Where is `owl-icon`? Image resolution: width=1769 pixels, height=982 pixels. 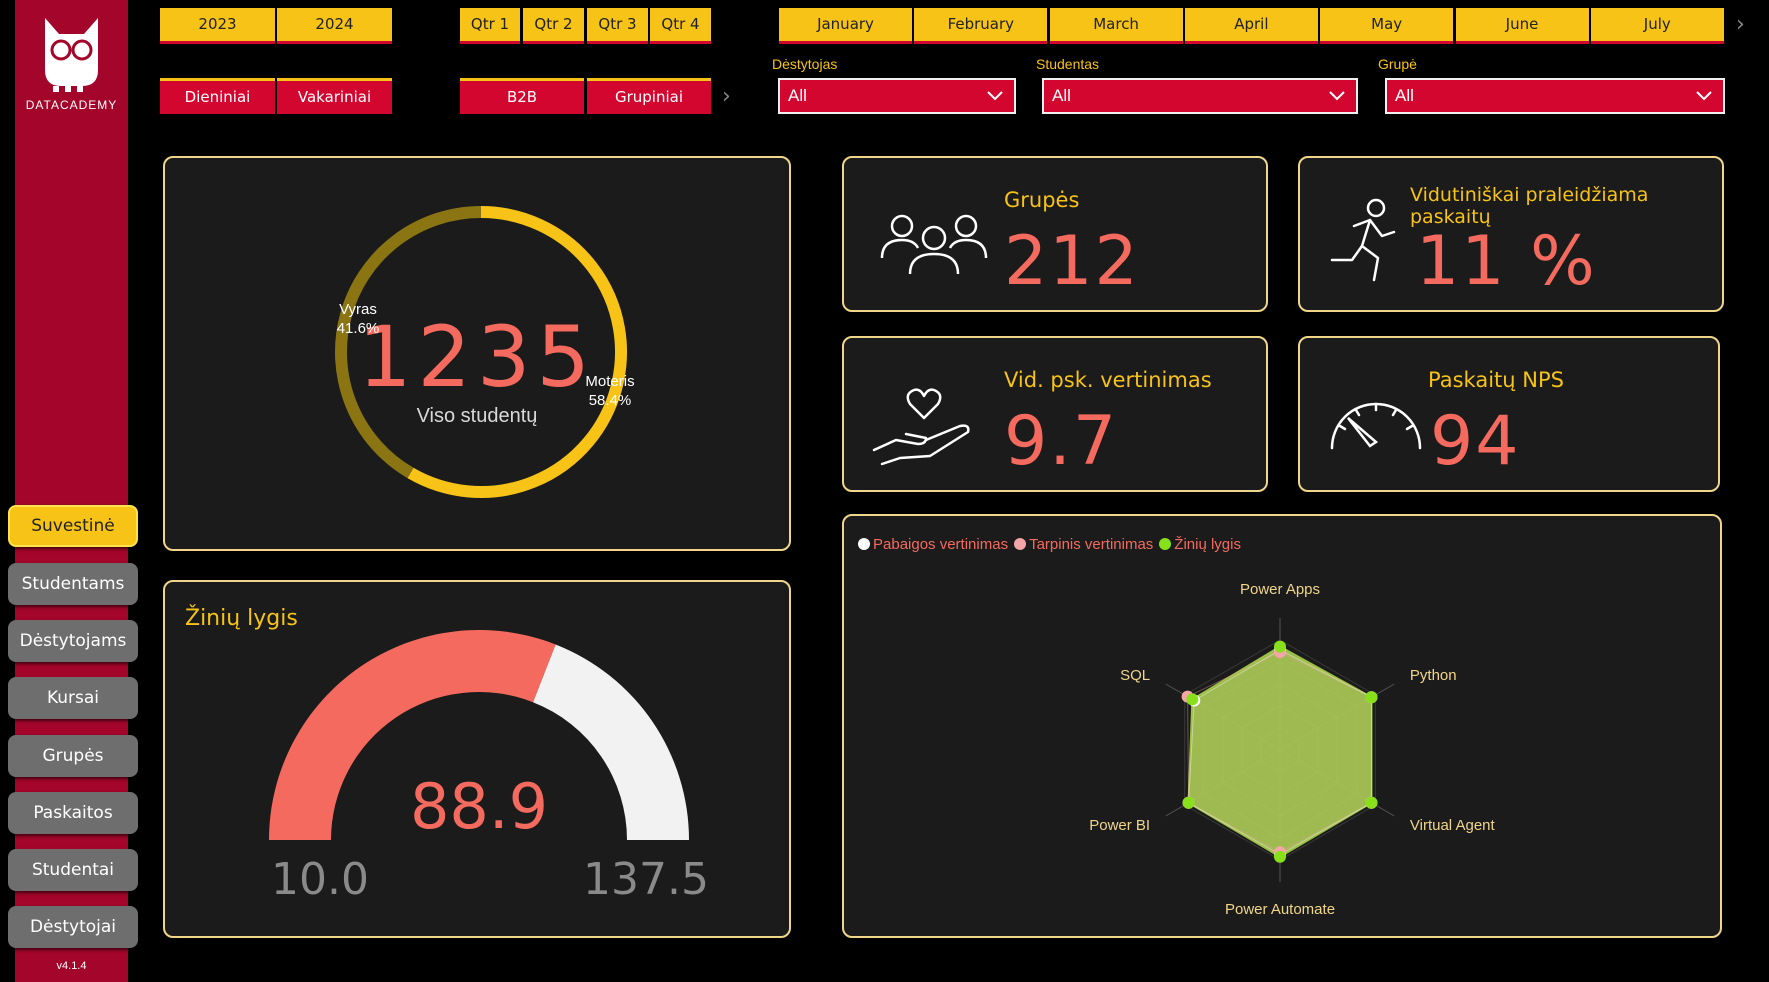 owl-icon is located at coordinates (71, 55).